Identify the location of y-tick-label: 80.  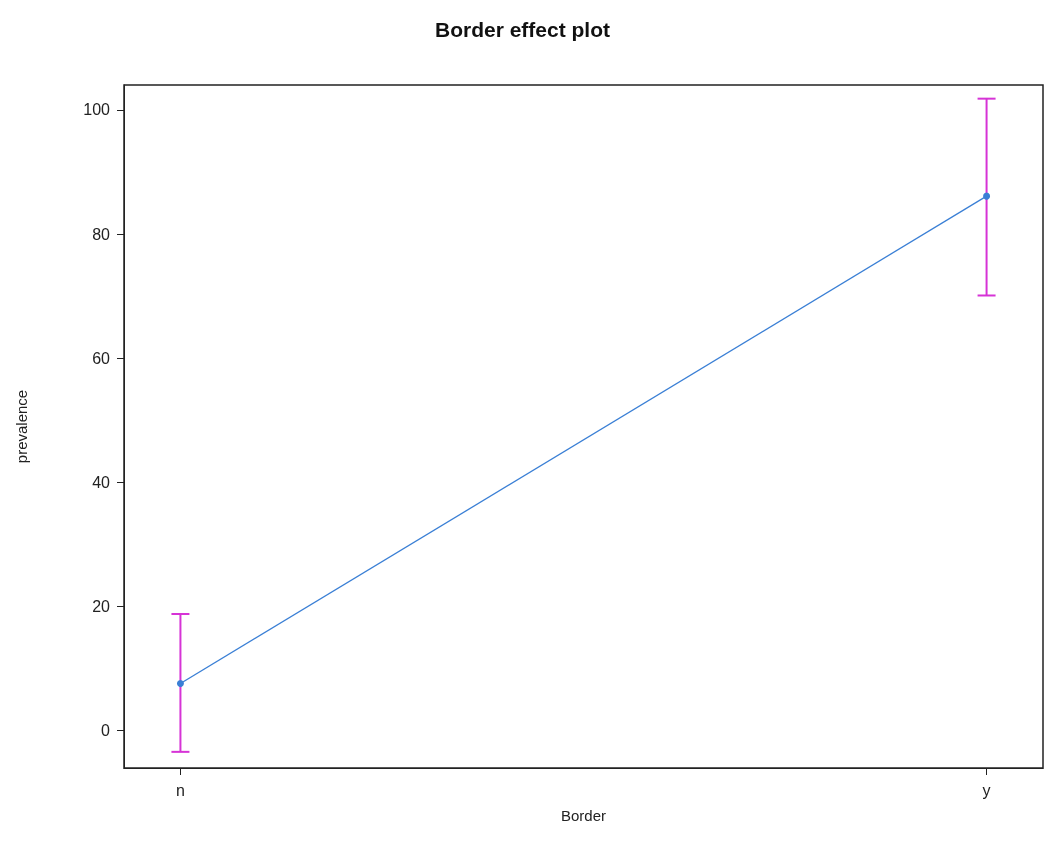
(101, 234).